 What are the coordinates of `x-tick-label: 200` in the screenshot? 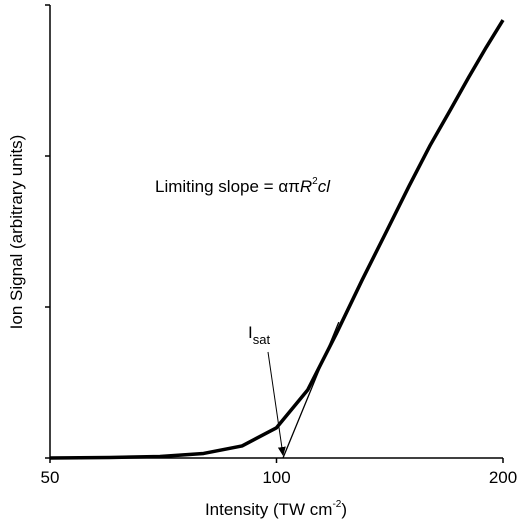 It's located at (503, 477).